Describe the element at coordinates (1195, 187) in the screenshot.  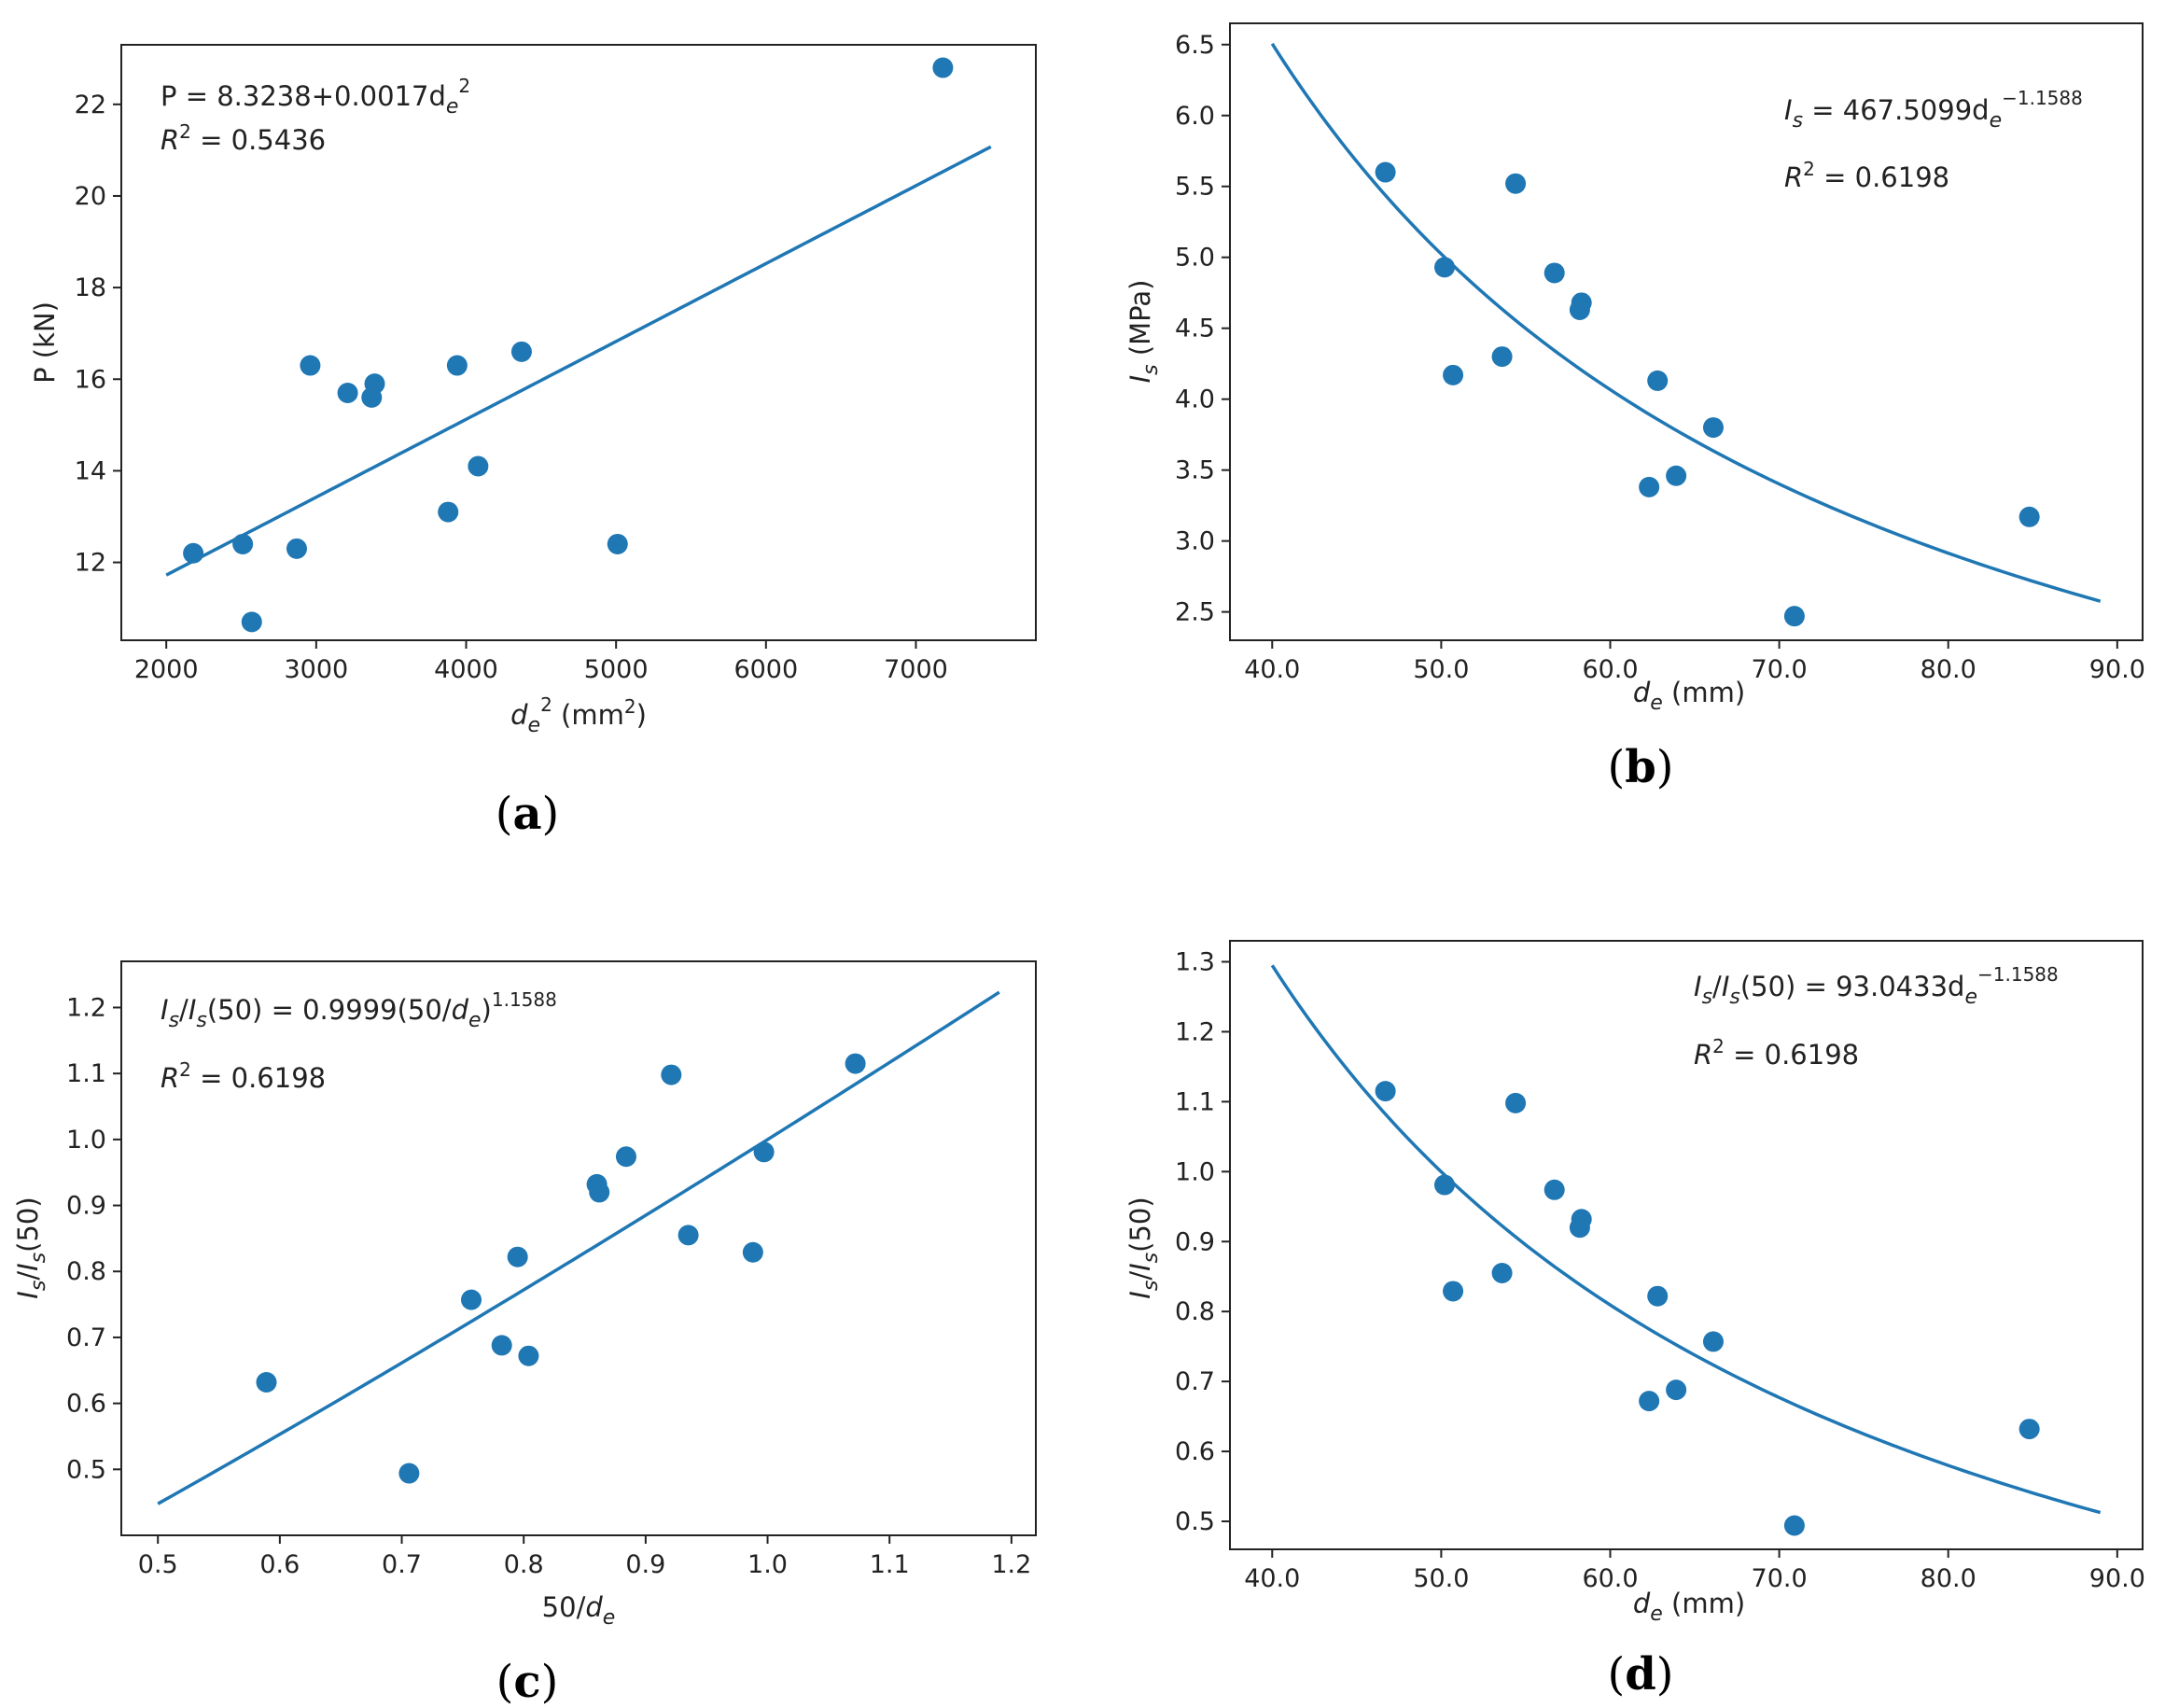
I see `chart-b-ytick-label: 5.5` at that location.